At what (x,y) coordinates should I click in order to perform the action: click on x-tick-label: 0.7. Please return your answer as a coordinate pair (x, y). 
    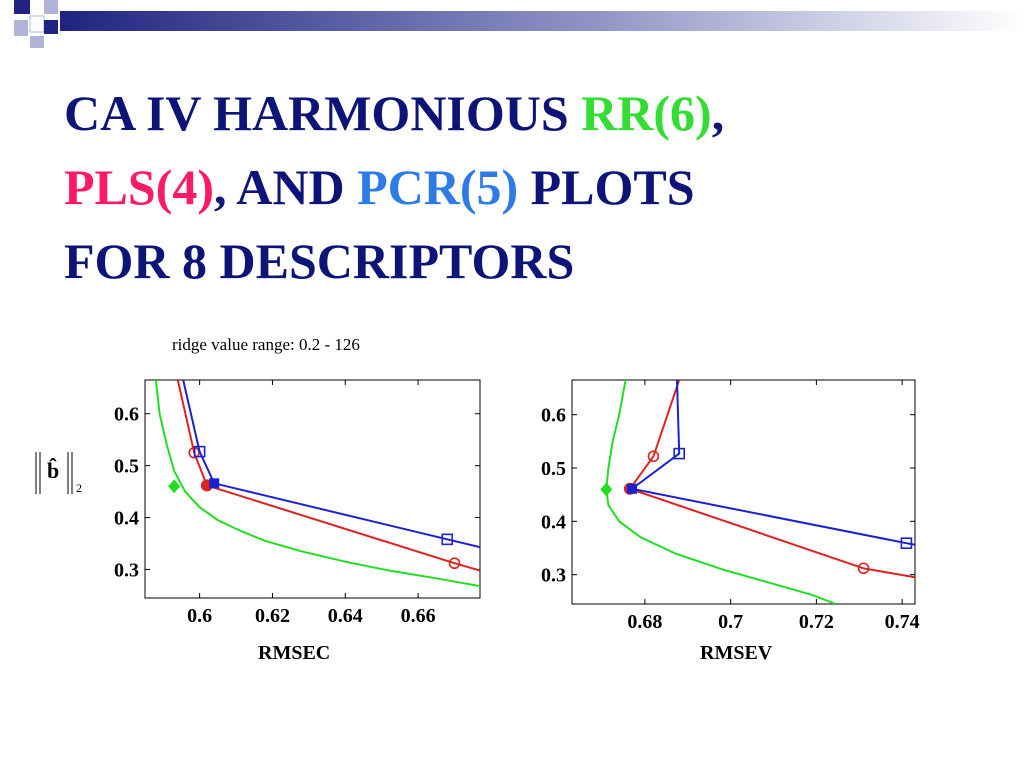
    Looking at the image, I should click on (730, 622).